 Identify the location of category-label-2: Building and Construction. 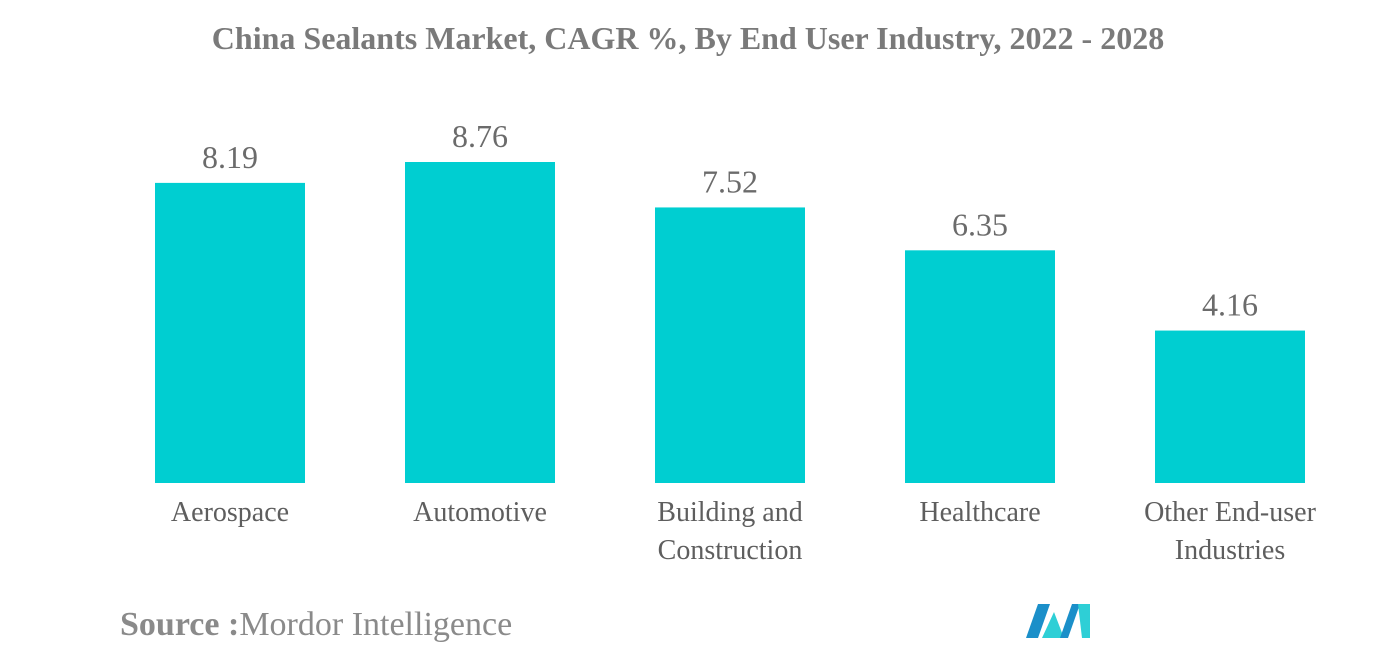
(729, 531).